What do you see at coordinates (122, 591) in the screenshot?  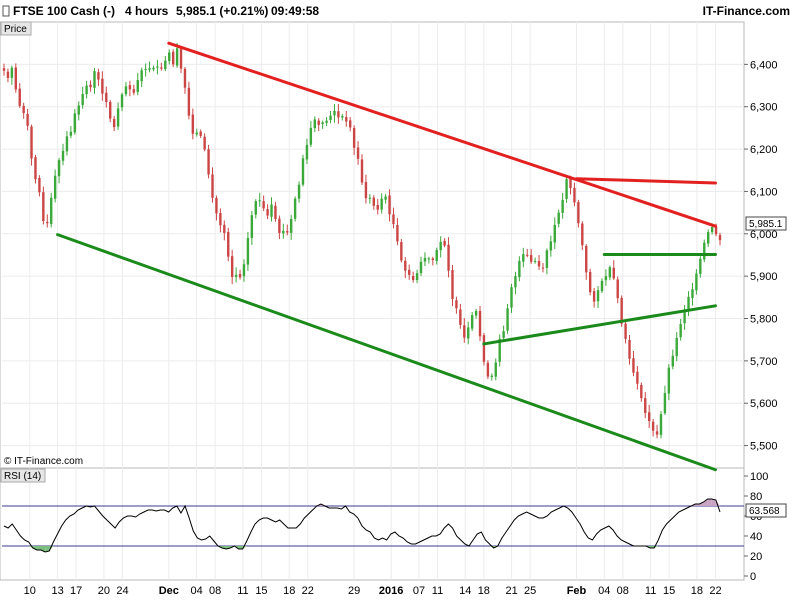 I see `x-tick-label: 24` at bounding box center [122, 591].